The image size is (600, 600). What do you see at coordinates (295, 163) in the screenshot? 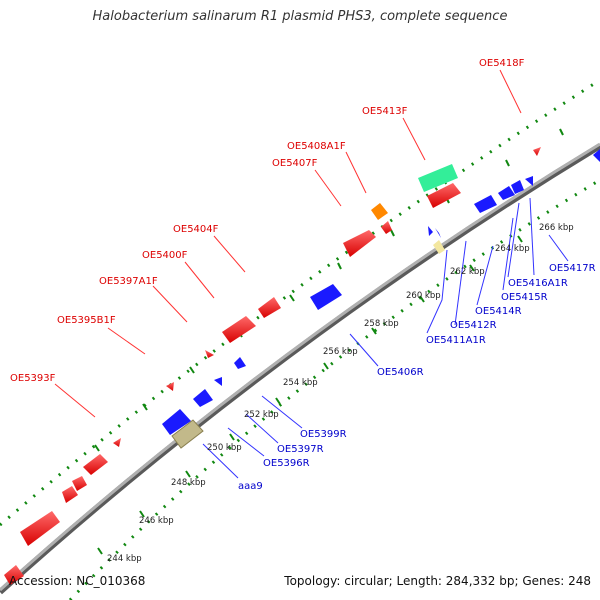
I see `label-oe5407f: OE5407F` at bounding box center [295, 163].